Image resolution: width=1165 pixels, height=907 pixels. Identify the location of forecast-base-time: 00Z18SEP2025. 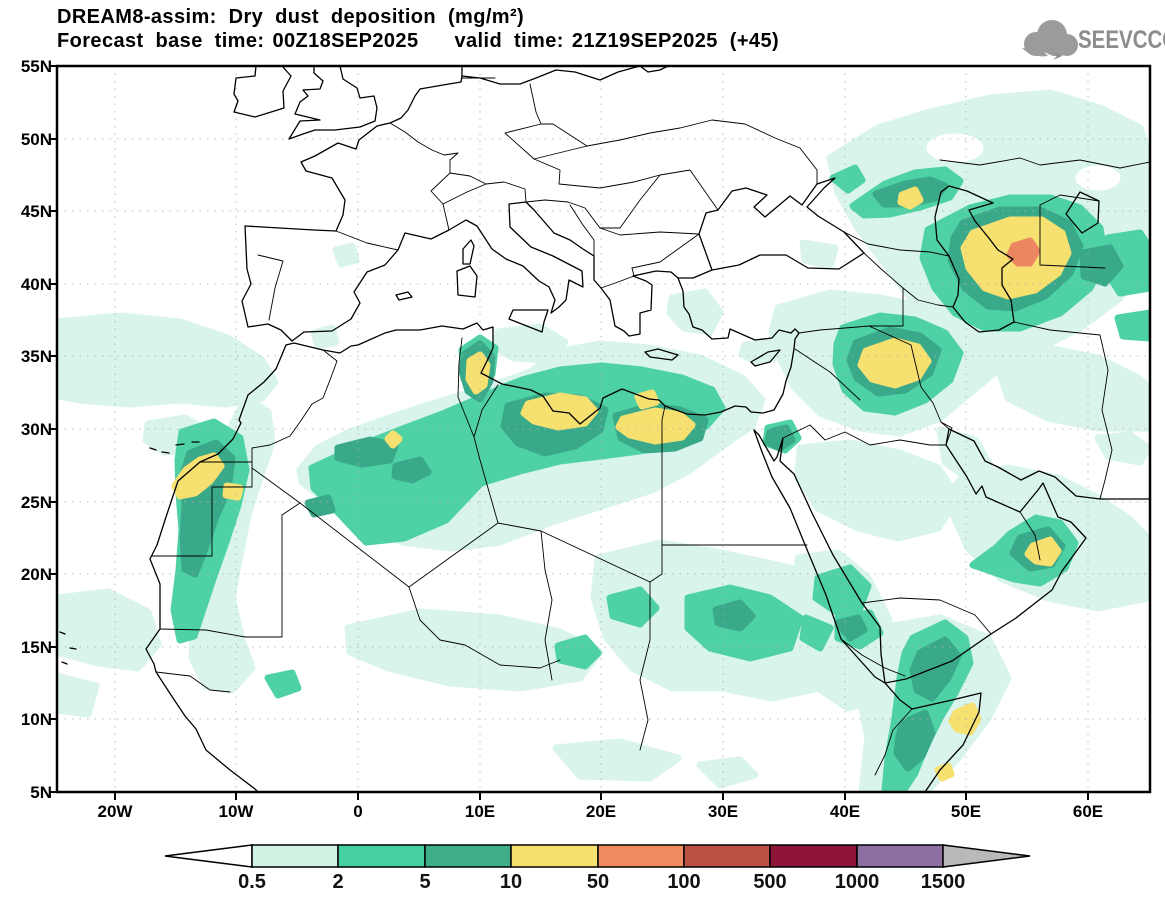
(345, 41).